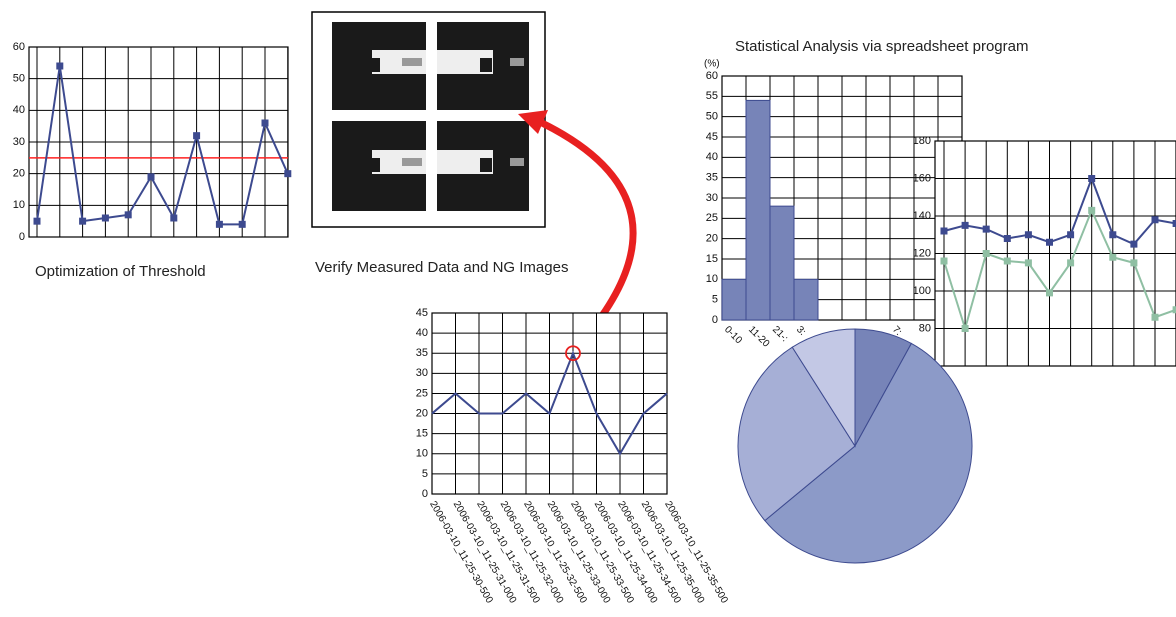 The height and width of the screenshot is (617, 1176). What do you see at coordinates (733, 335) in the screenshot?
I see `x-tick-label: 0-10` at bounding box center [733, 335].